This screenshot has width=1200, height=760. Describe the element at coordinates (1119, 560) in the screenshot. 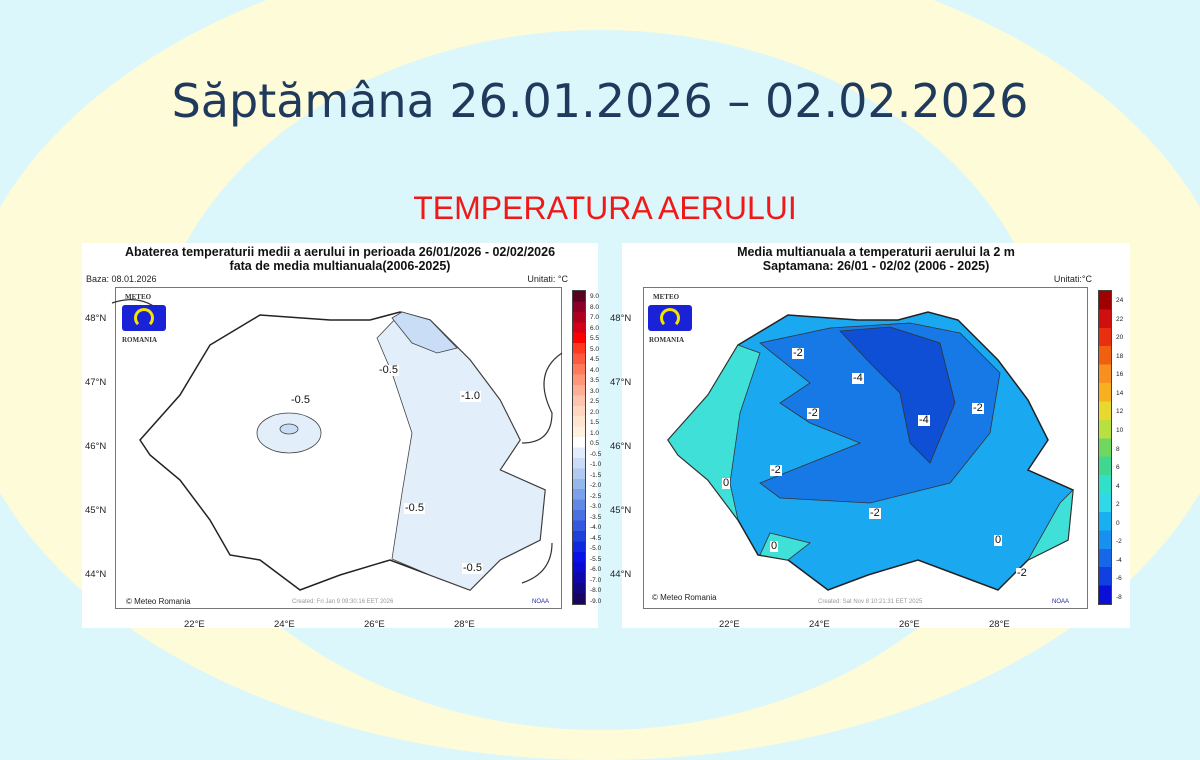

I see `colorbar-label: -4` at that location.